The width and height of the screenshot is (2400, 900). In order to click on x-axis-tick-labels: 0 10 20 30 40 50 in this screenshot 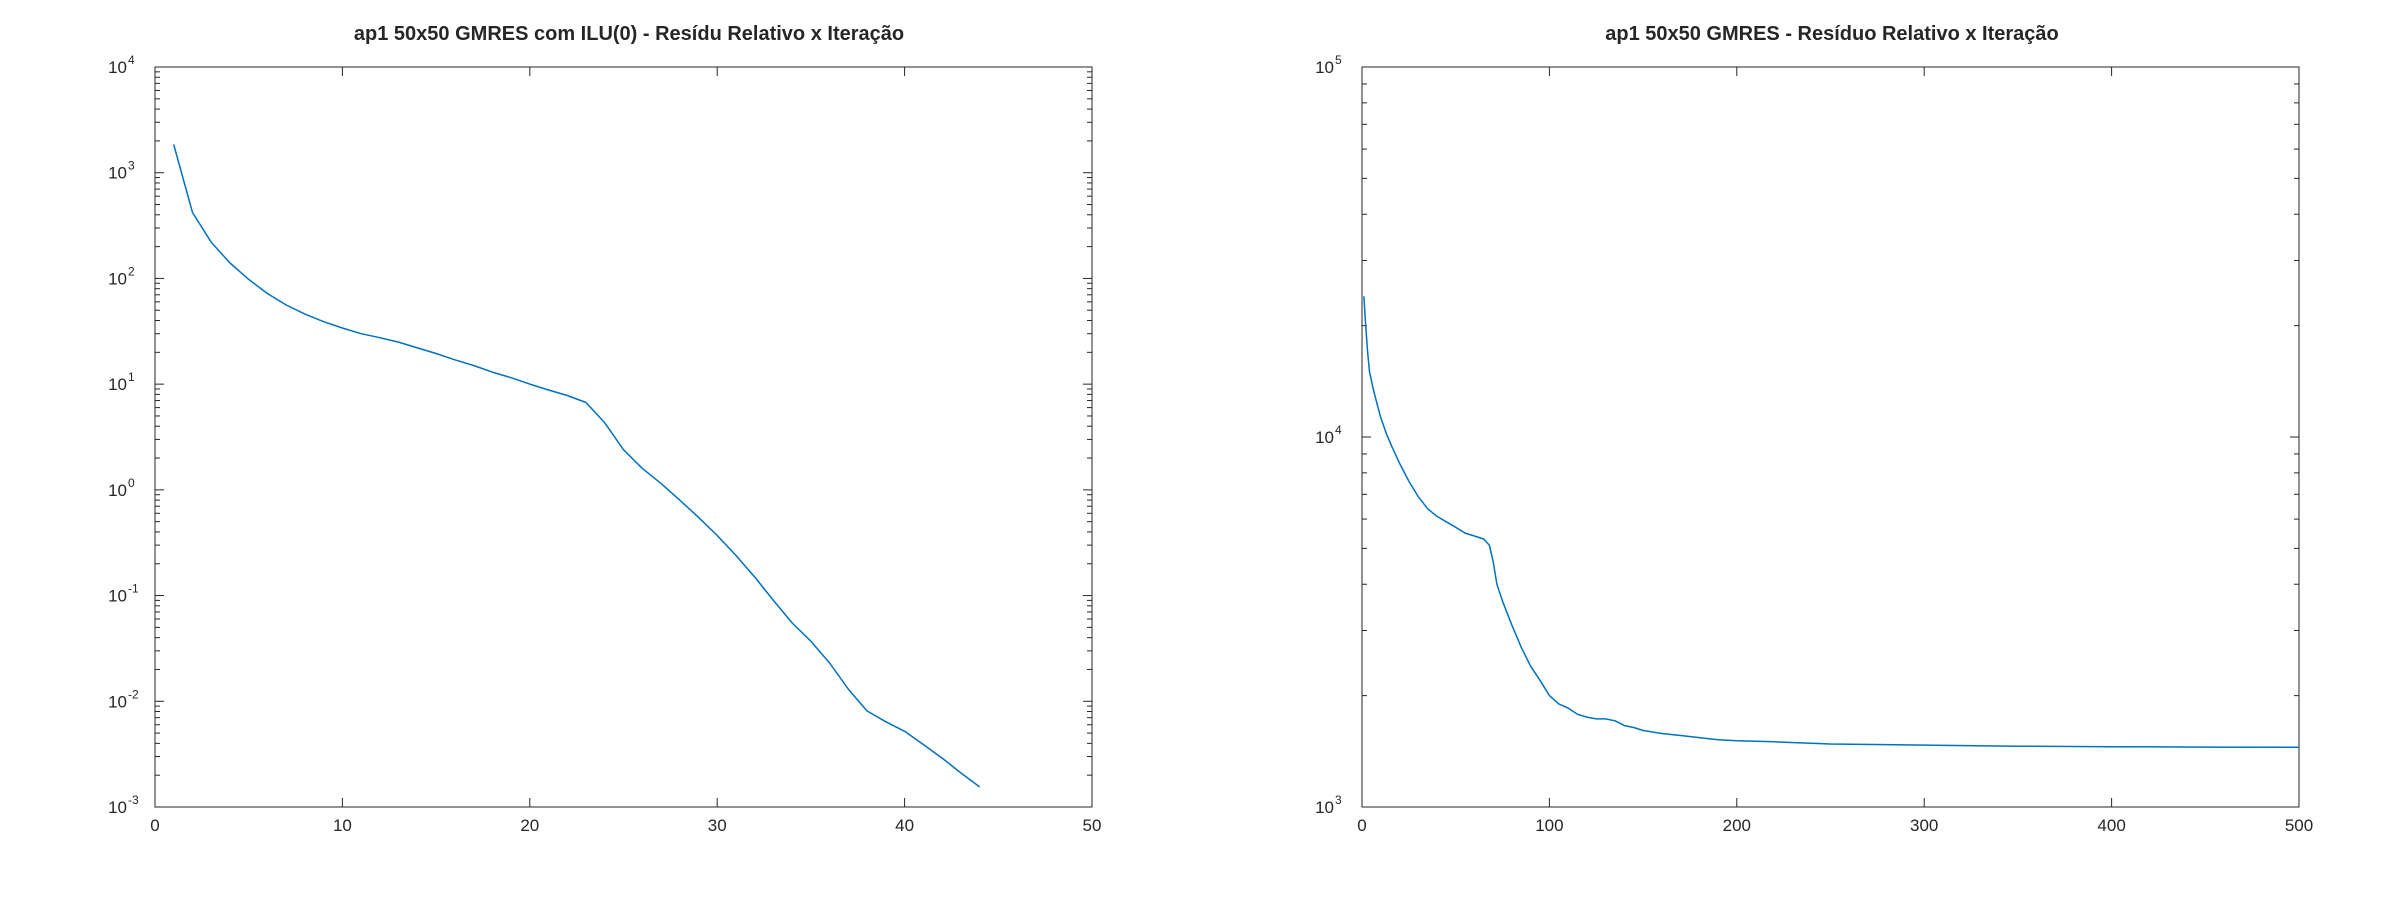, I will do `click(625, 825)`.